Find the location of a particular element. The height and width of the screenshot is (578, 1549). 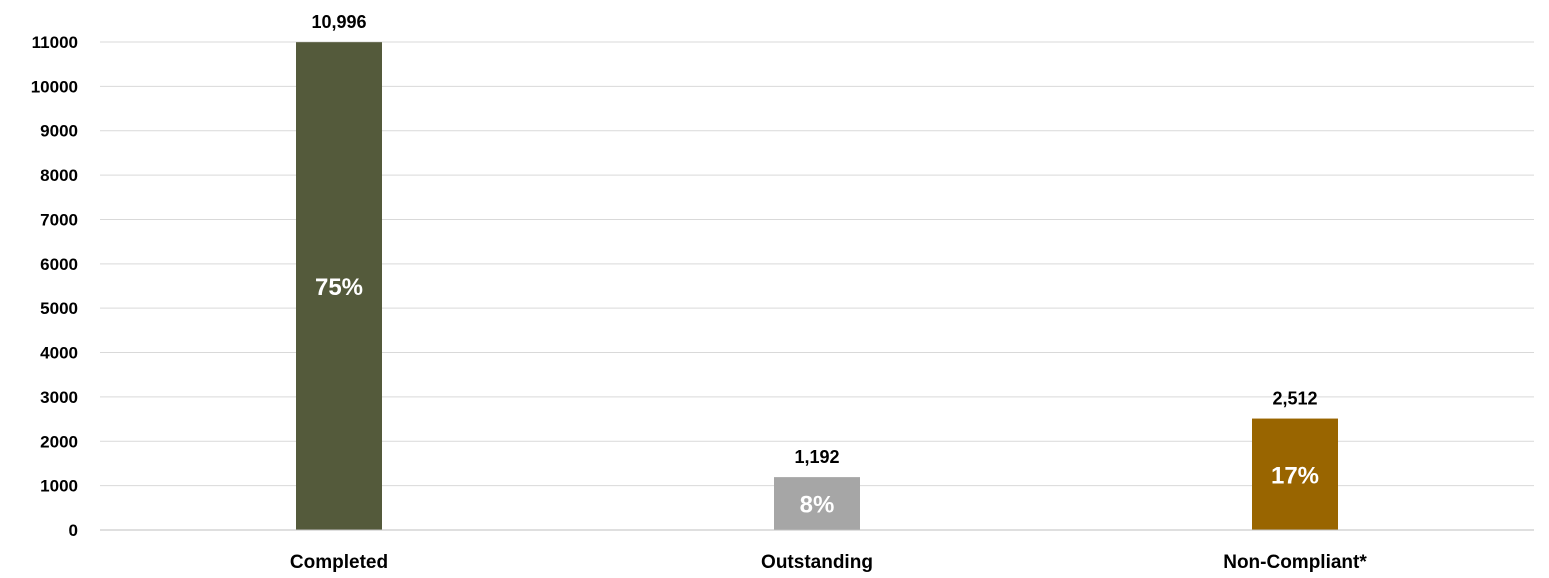

bar-value-label: 10,996 is located at coordinates (338, 22).